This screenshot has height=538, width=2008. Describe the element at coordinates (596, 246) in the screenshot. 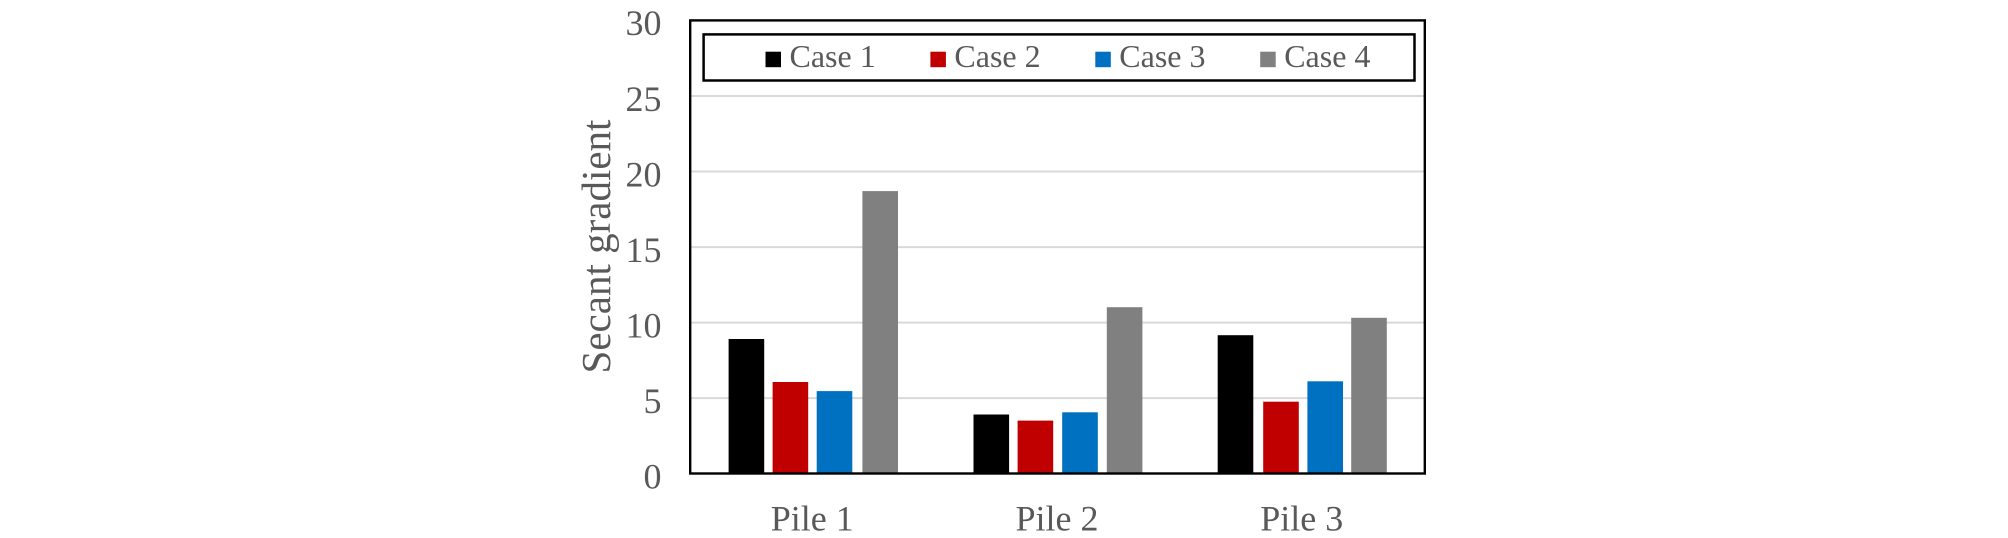

I see `svg-text: Secant gradient` at that location.